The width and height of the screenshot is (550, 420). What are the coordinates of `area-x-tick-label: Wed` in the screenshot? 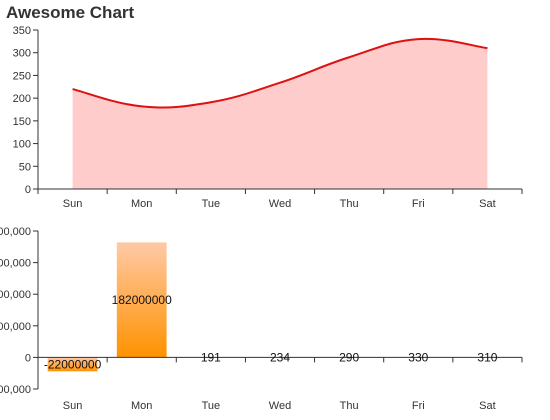 It's located at (280, 204).